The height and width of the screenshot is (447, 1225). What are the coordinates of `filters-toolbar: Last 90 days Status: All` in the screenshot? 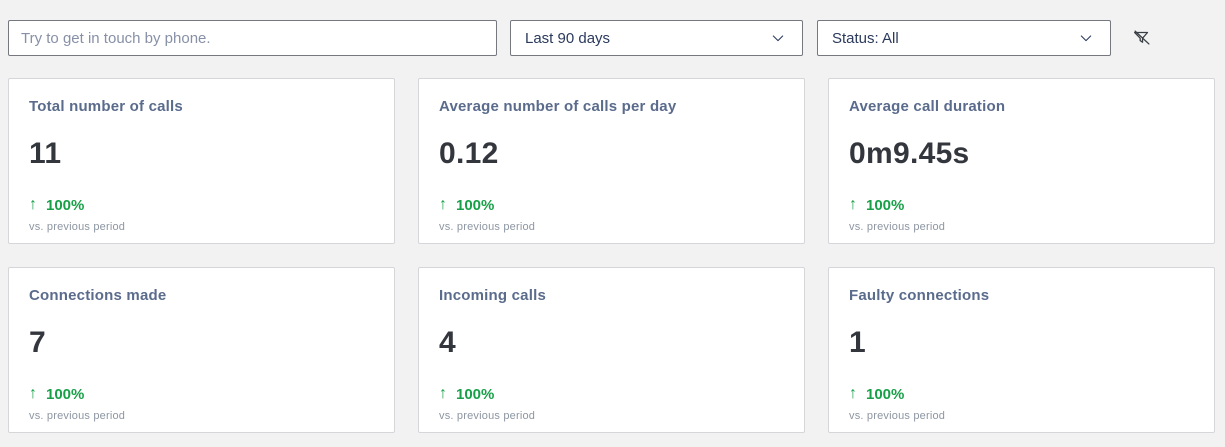 It's located at (611, 38).